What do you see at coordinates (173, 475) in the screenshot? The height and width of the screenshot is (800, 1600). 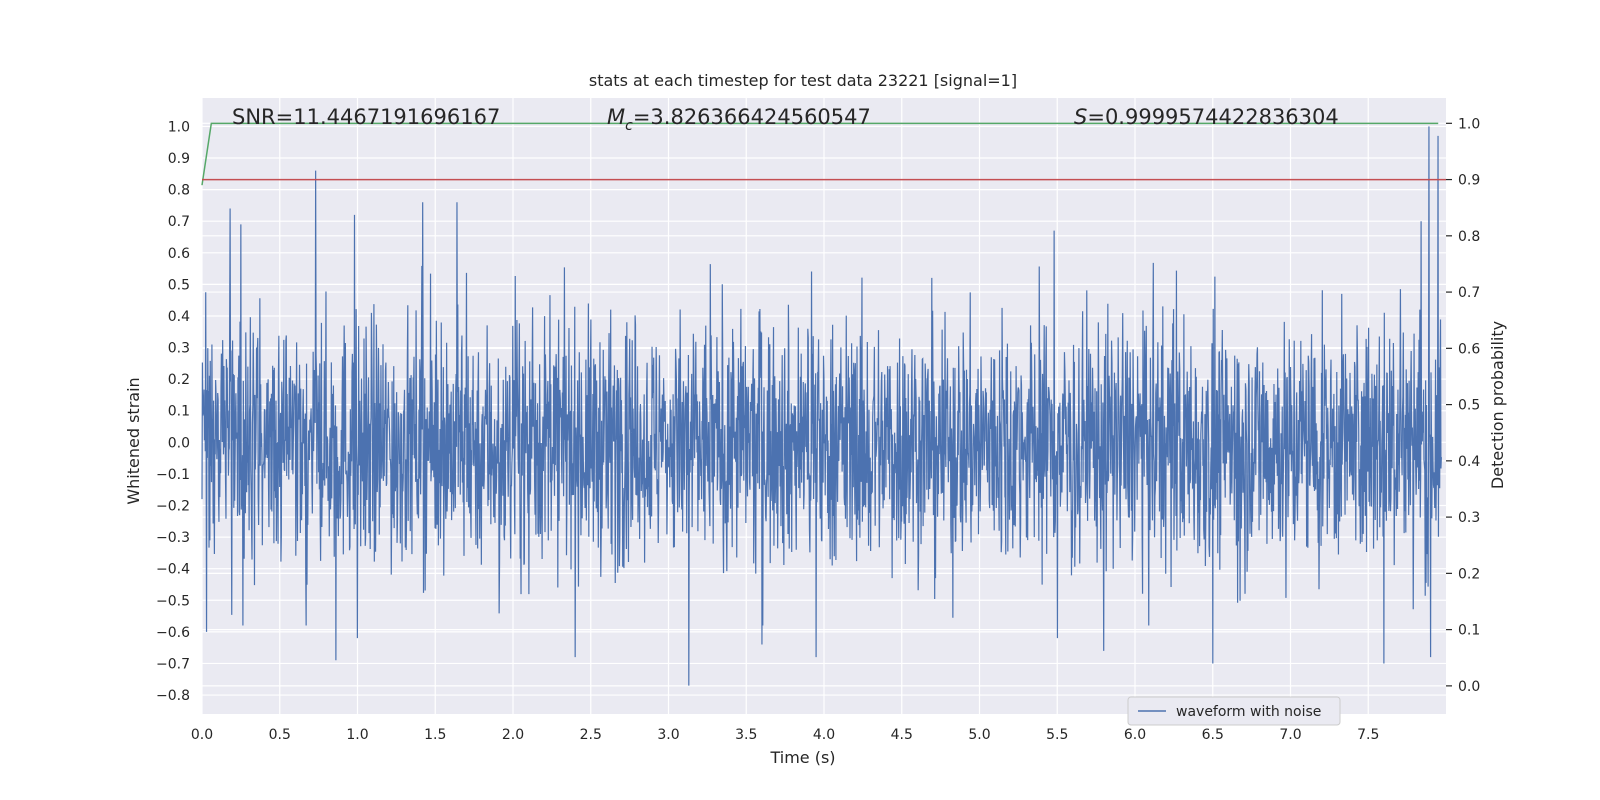 I see `y-tick-label: −0.1` at bounding box center [173, 475].